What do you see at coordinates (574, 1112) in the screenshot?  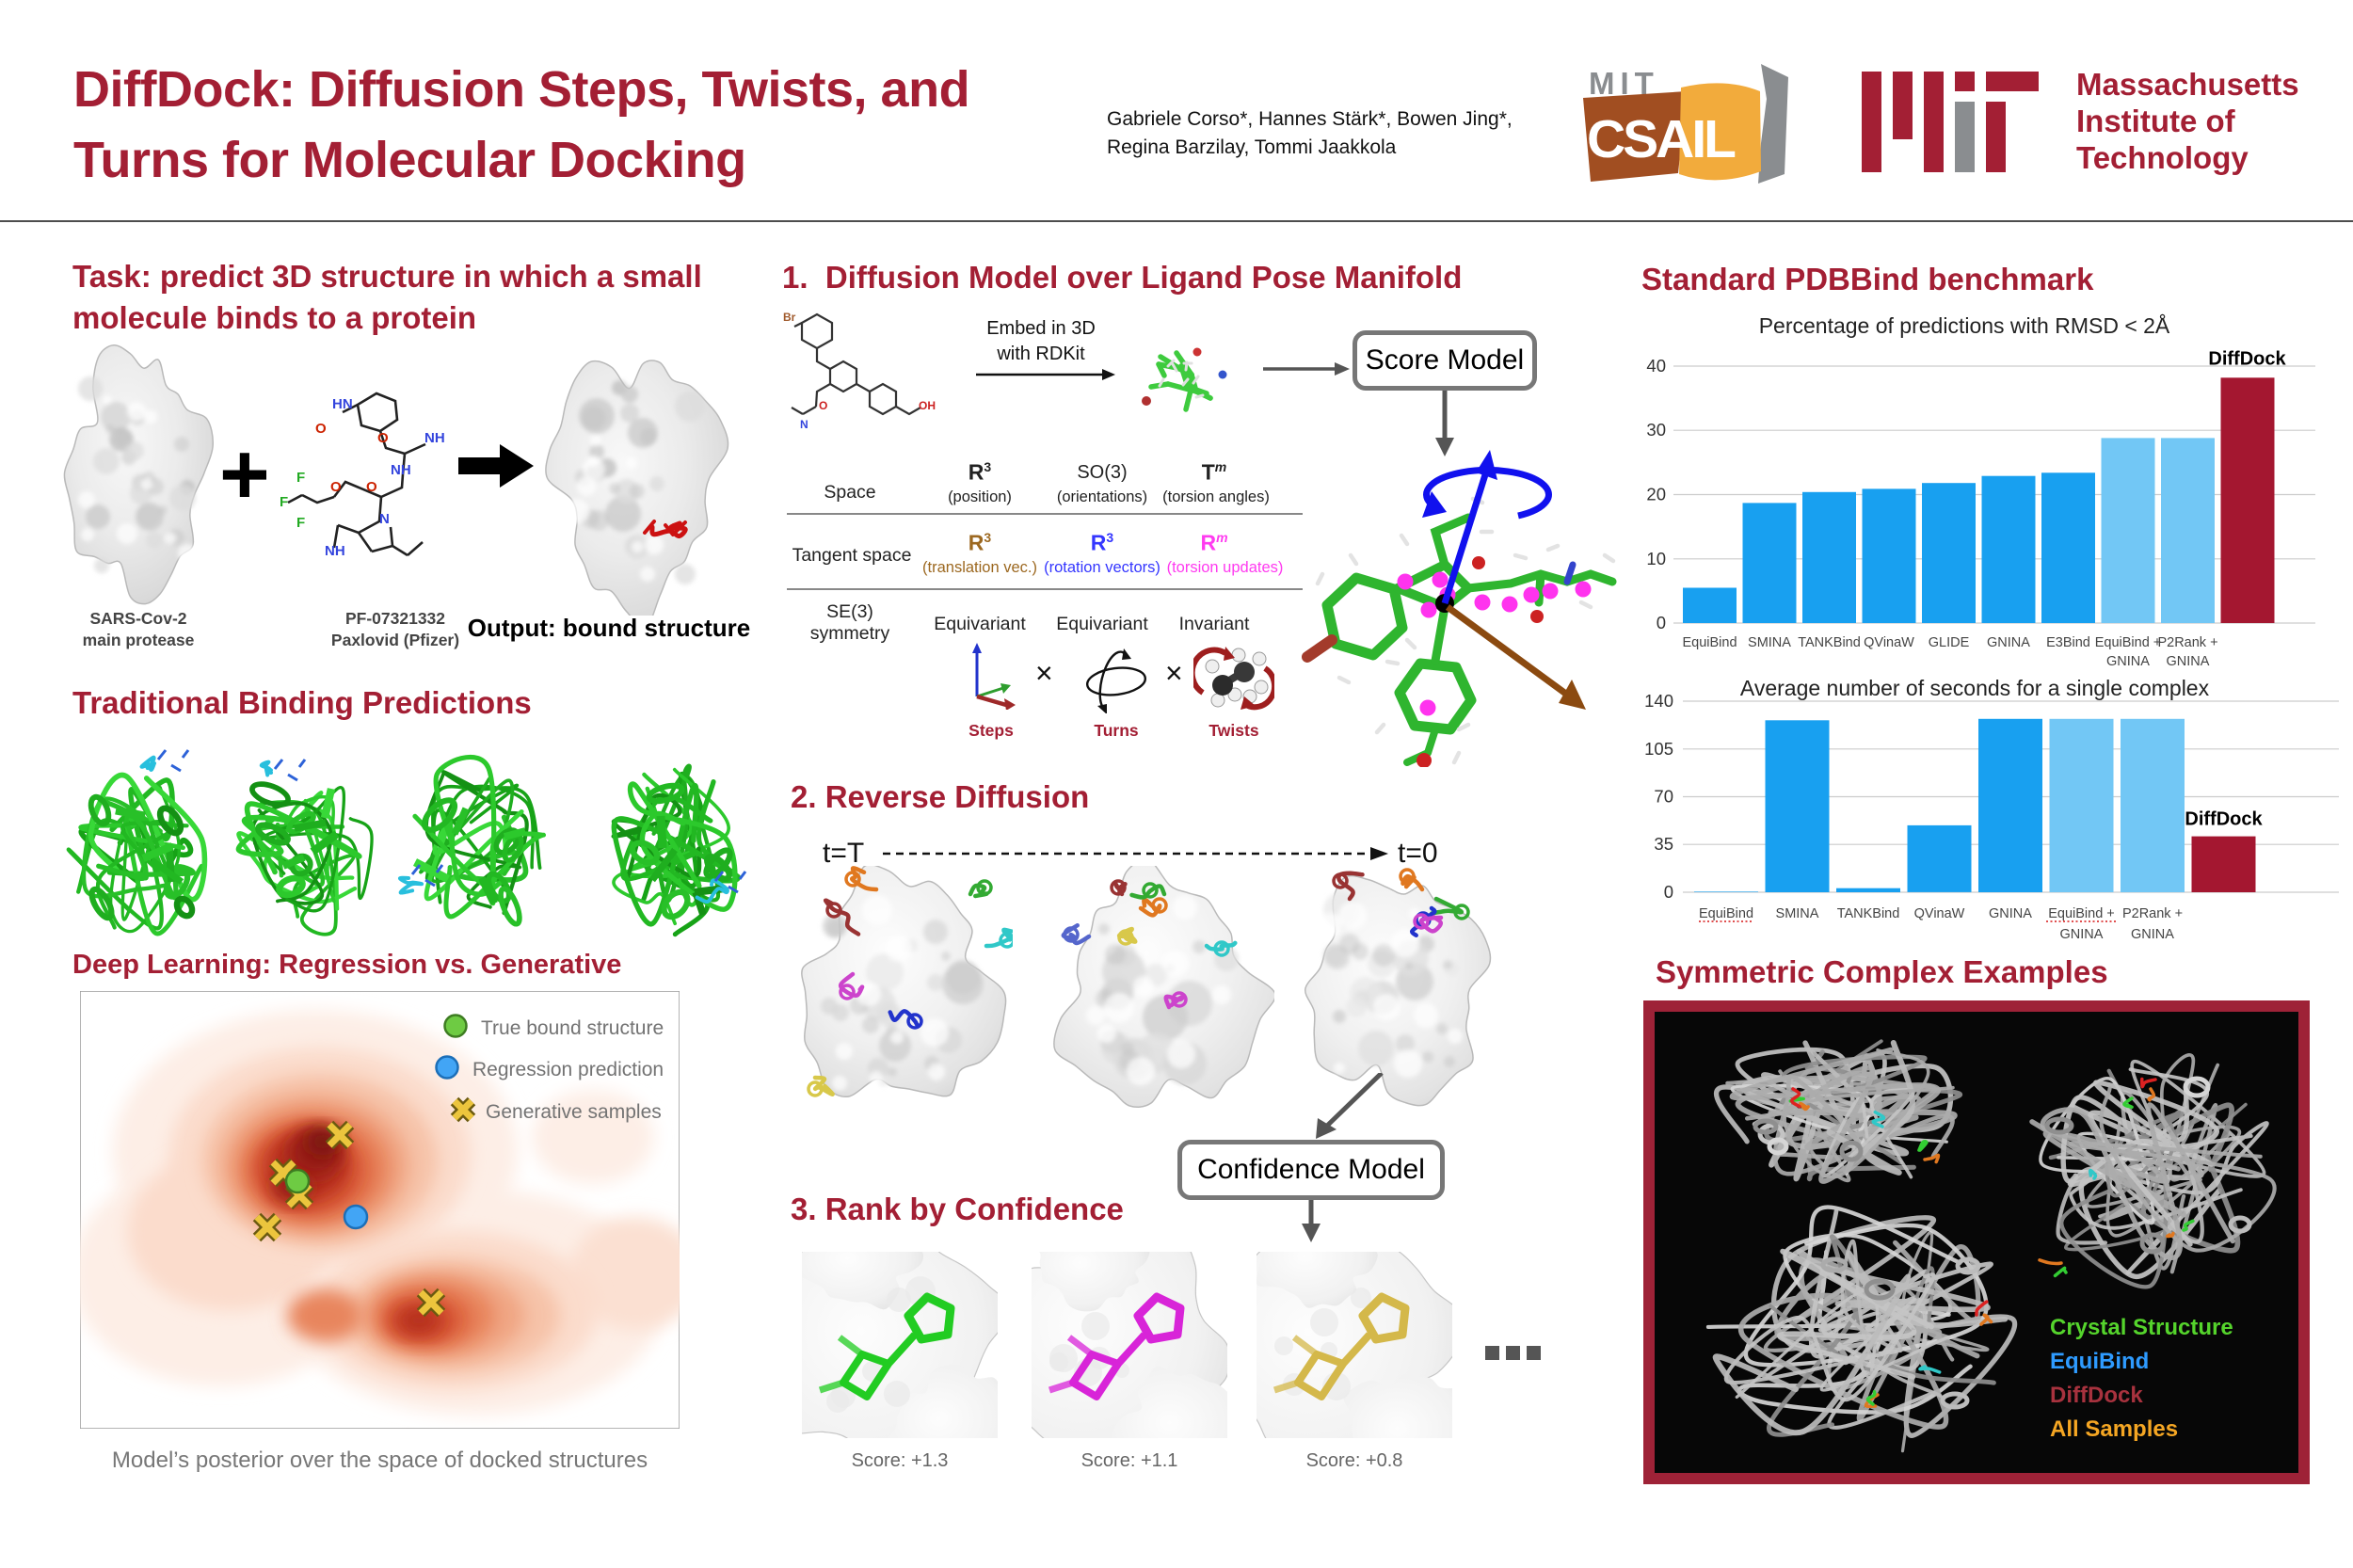 I see `svg-text: Generative samples` at bounding box center [574, 1112].